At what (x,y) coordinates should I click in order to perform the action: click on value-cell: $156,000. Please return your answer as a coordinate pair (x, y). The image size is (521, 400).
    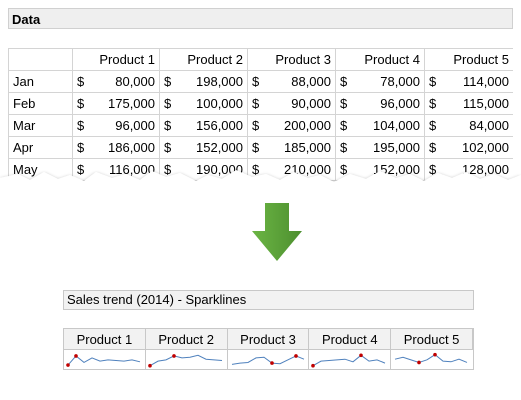
    Looking at the image, I should click on (203, 125).